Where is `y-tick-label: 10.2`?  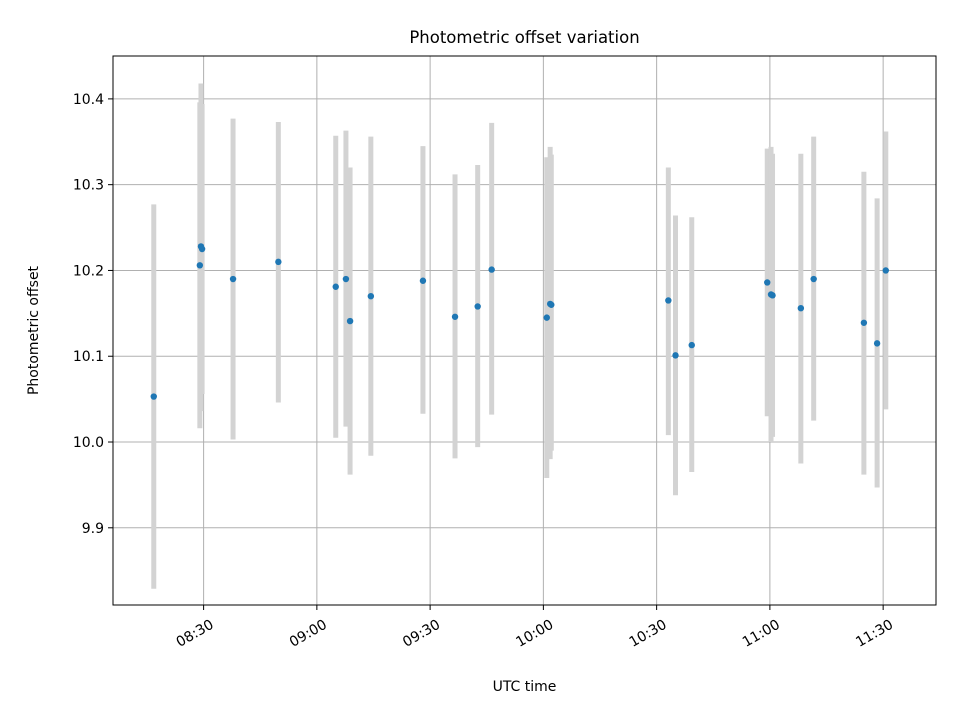
y-tick-label: 10.2 is located at coordinates (88, 271).